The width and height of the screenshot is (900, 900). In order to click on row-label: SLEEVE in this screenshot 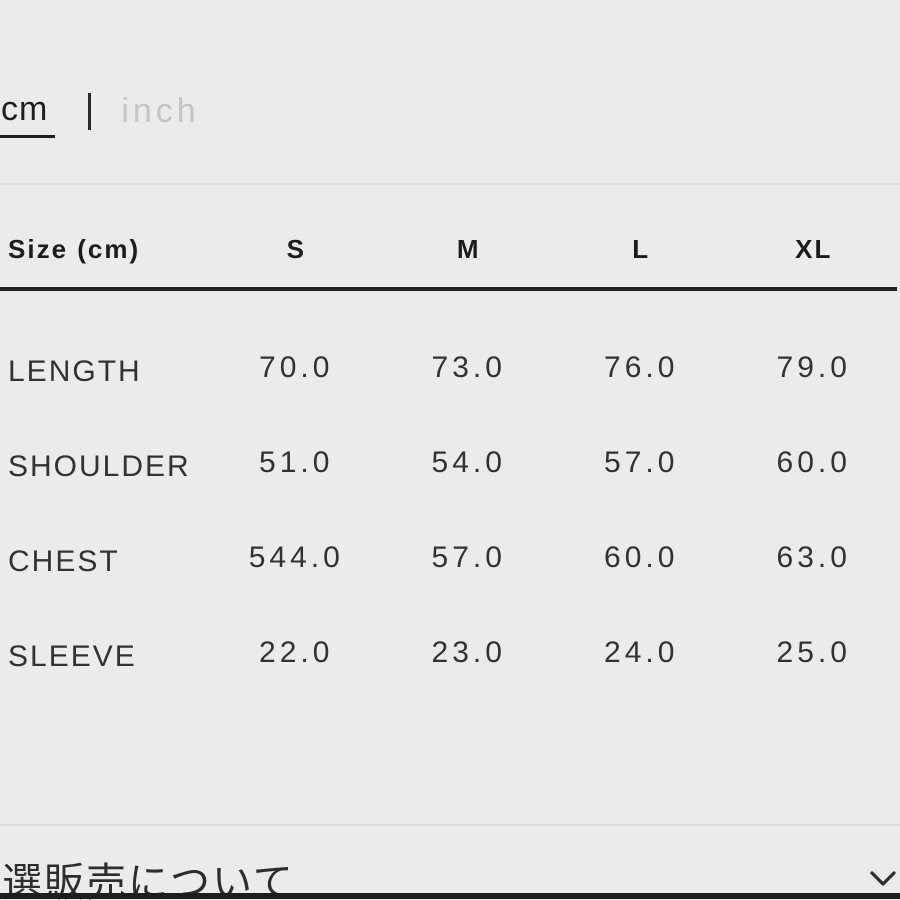, I will do `click(72, 656)`.